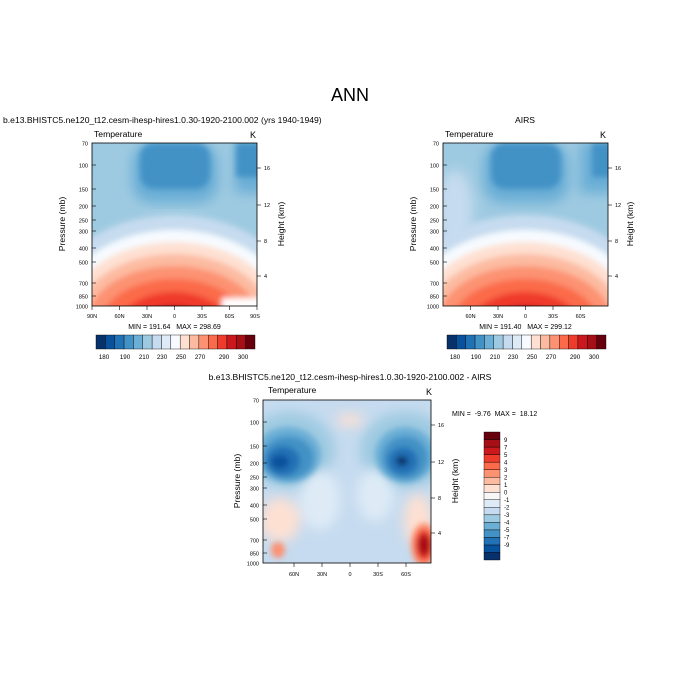 The height and width of the screenshot is (700, 700). Describe the element at coordinates (618, 169) in the screenshot. I see `height-tick: 16` at that location.